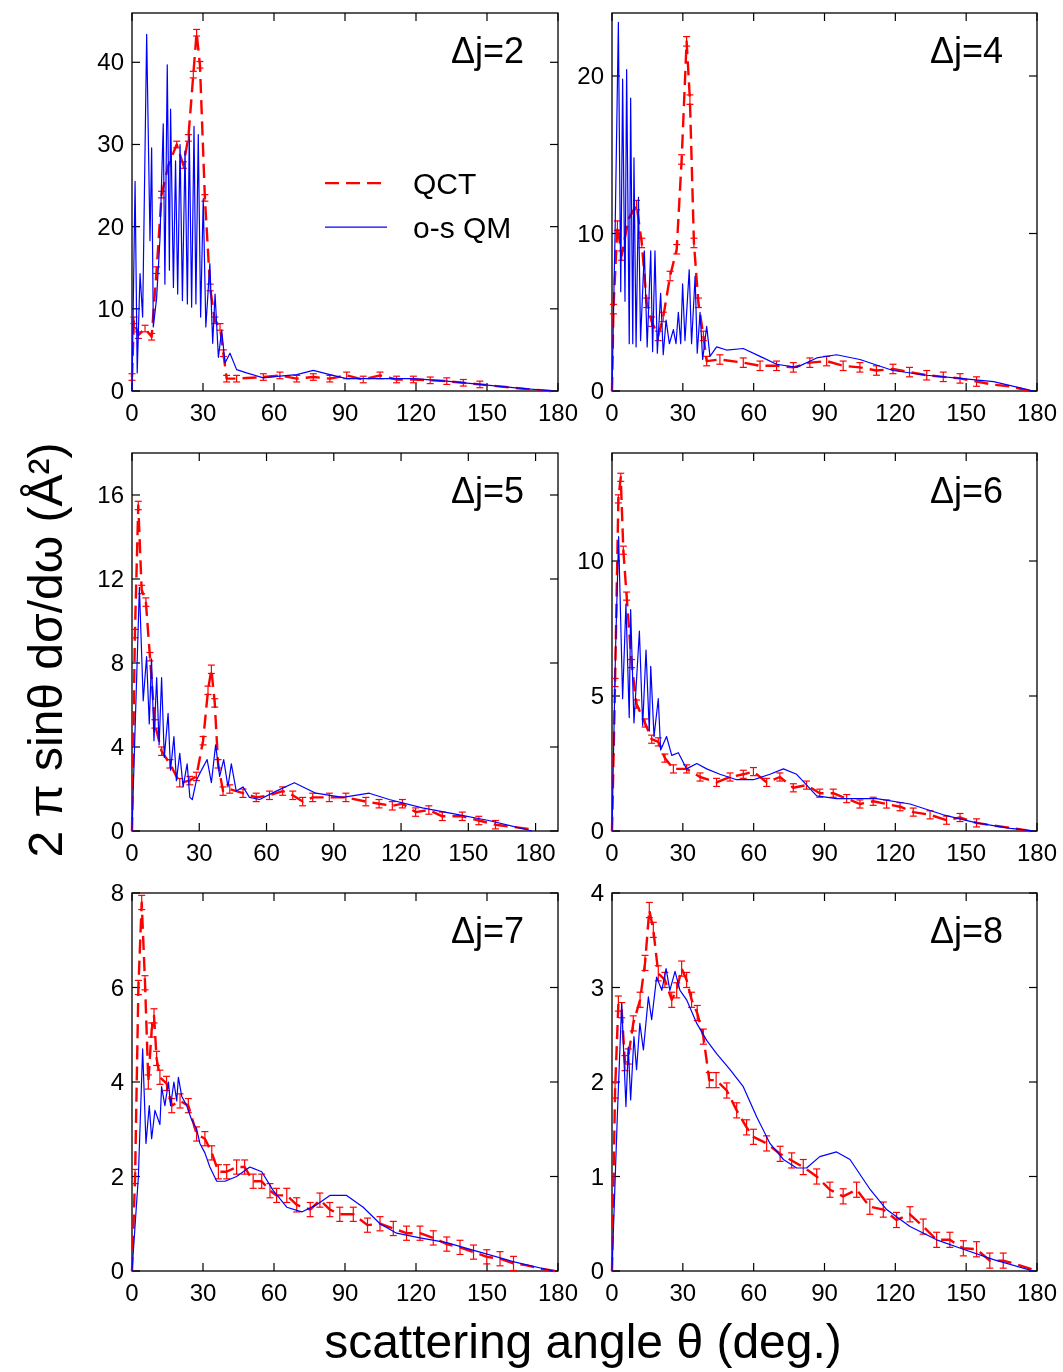 This screenshot has height=1372, width=1063. Describe the element at coordinates (597, 987) in the screenshot. I see `y-tick-label: 3` at that location.